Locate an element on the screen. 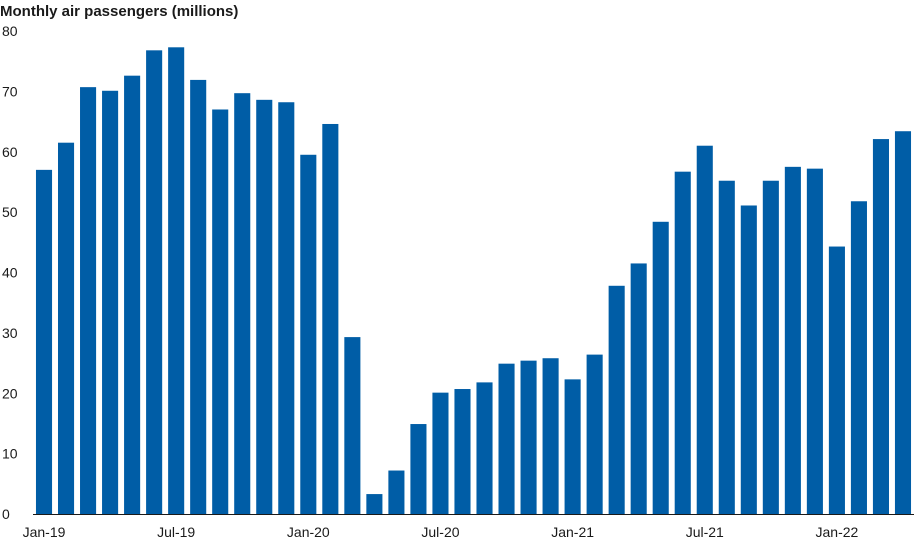 The height and width of the screenshot is (540, 916). y-tick-label: 80 is located at coordinates (10, 31).